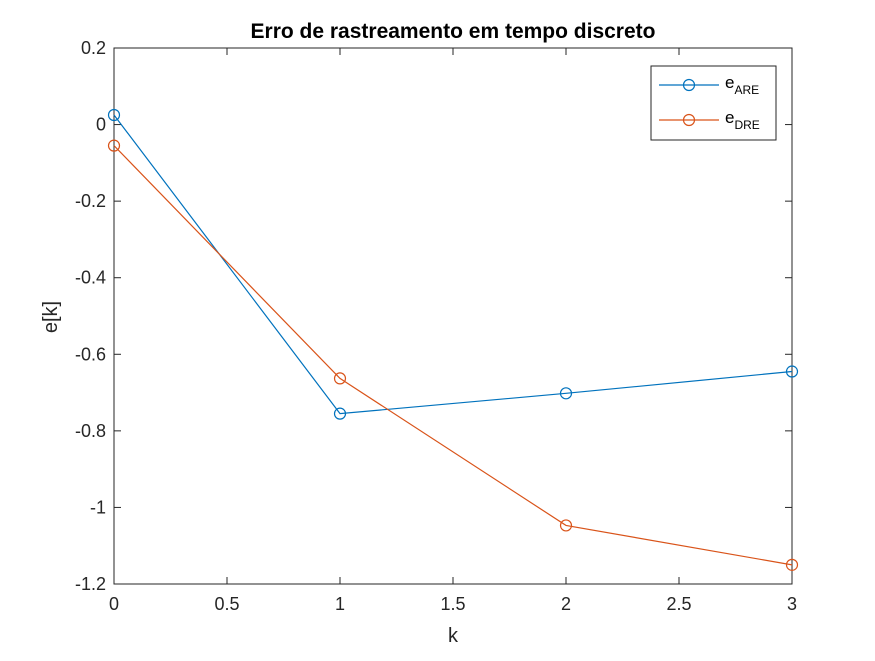 Image resolution: width=875 pixels, height=661 pixels. Describe the element at coordinates (453, 31) in the screenshot. I see `chart-title: Erro de rastreamento em tempo discreto` at that location.